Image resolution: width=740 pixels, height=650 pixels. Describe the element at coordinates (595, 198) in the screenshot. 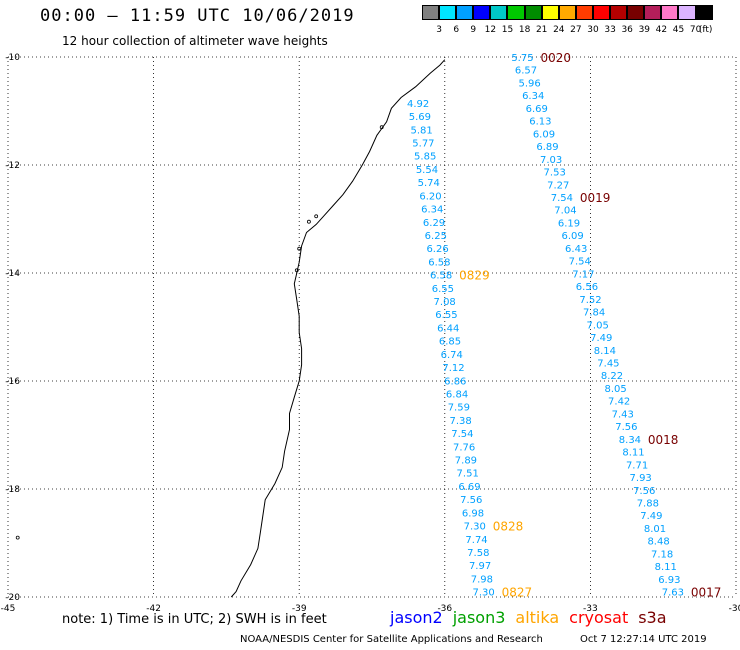

I see `time-label: 0019` at that location.